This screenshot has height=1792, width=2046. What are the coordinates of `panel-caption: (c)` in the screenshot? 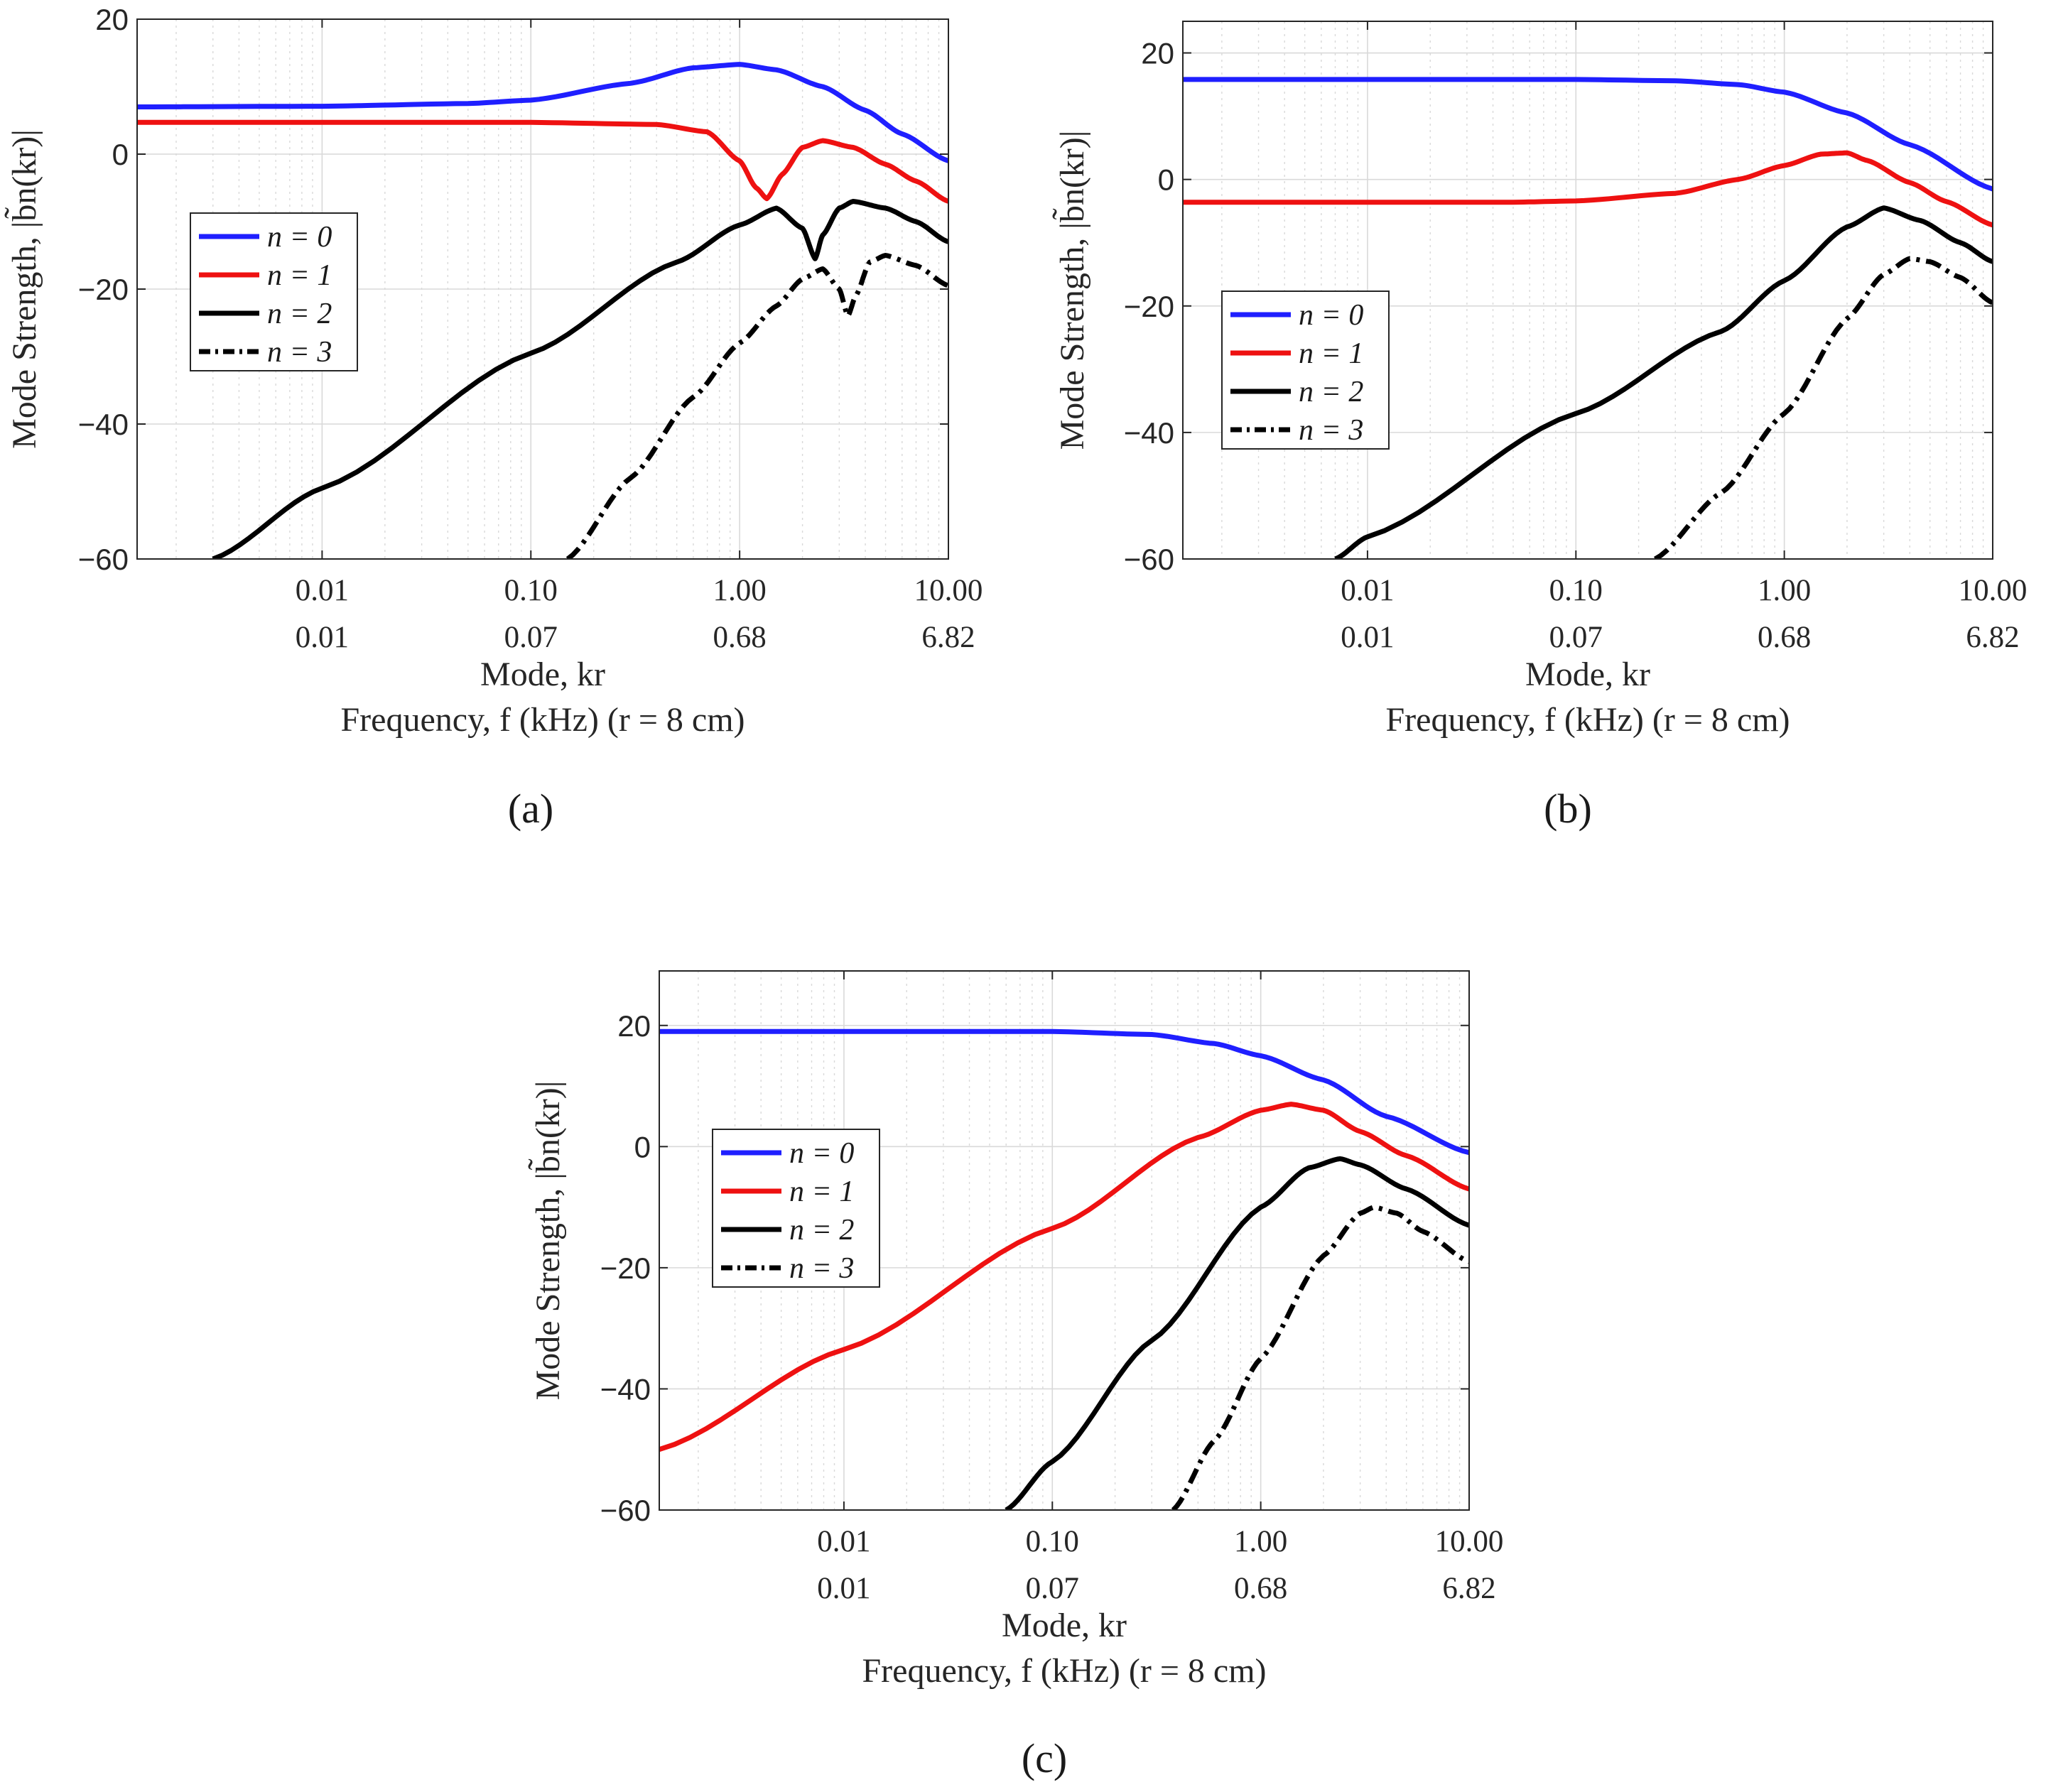 It's located at (1044, 1758).